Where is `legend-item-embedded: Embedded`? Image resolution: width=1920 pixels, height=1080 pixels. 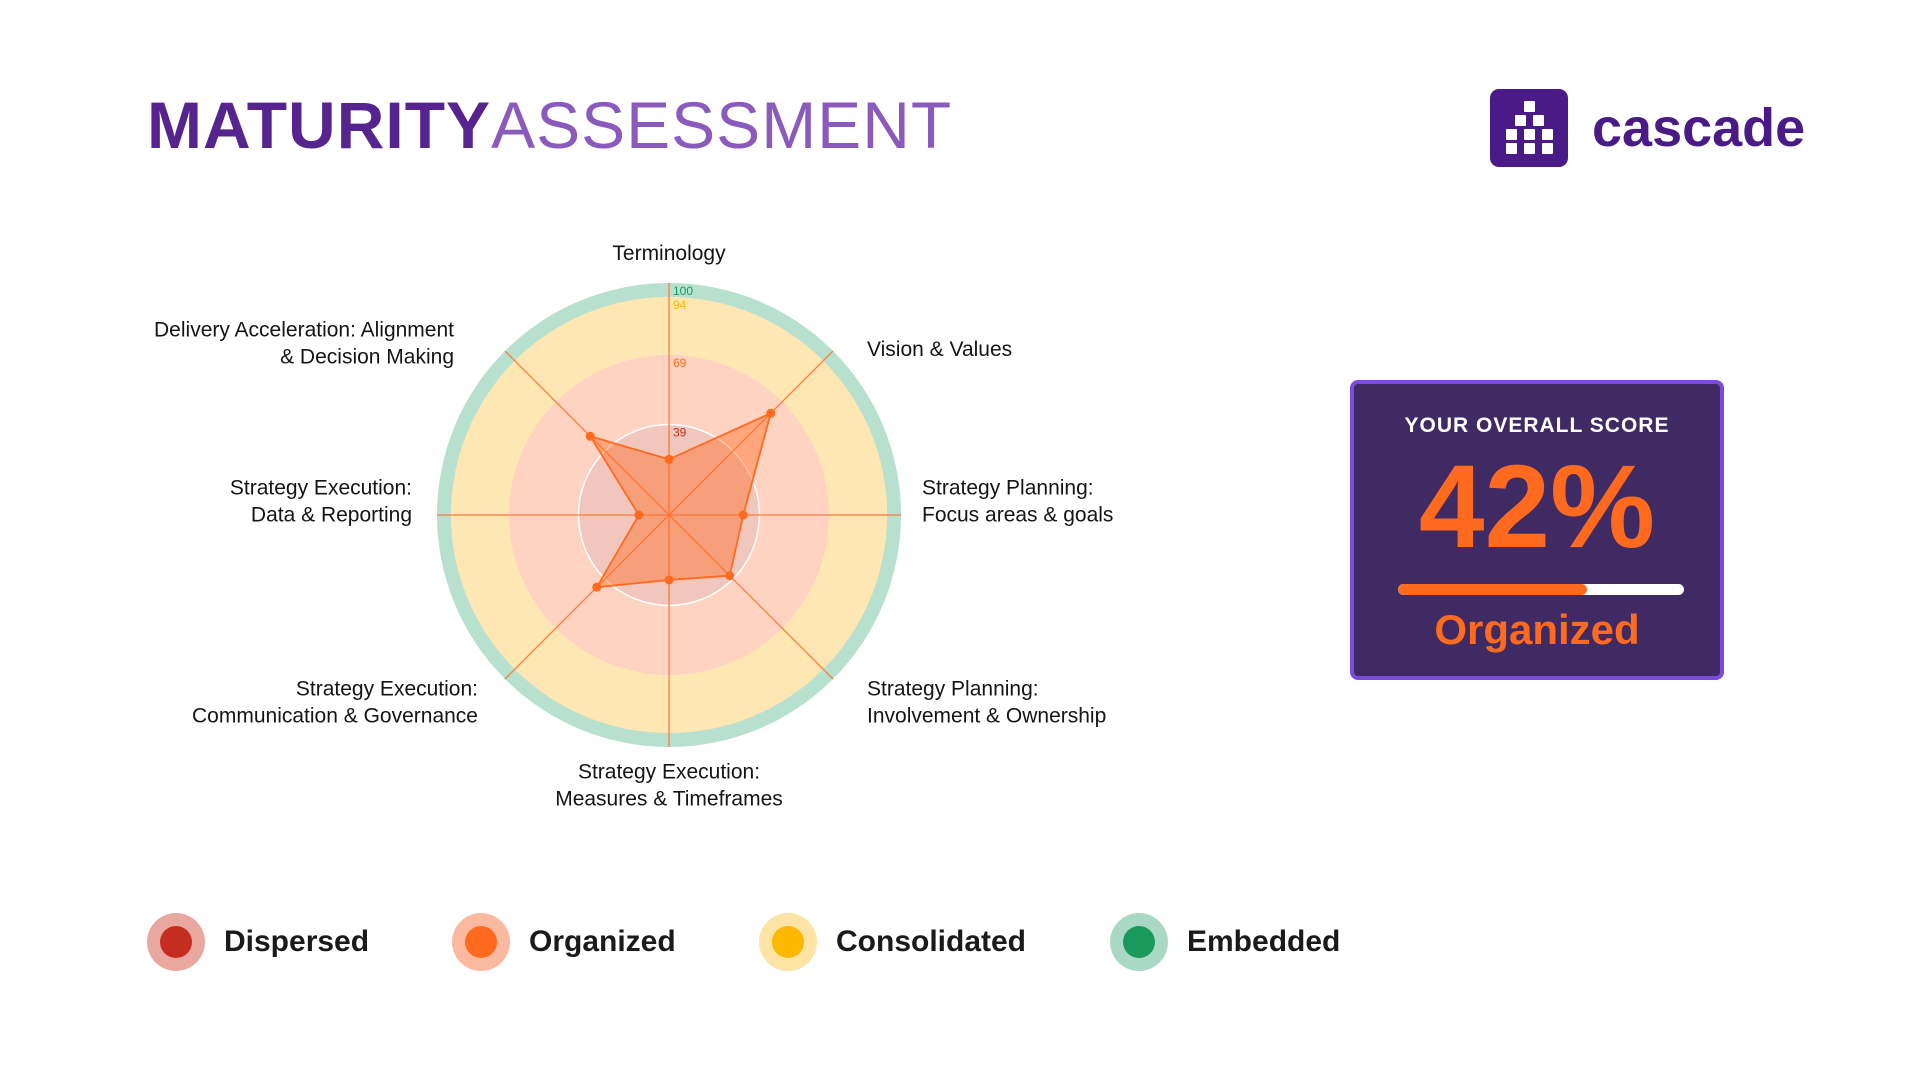
legend-item-embedded: Embedded is located at coordinates (1225, 942).